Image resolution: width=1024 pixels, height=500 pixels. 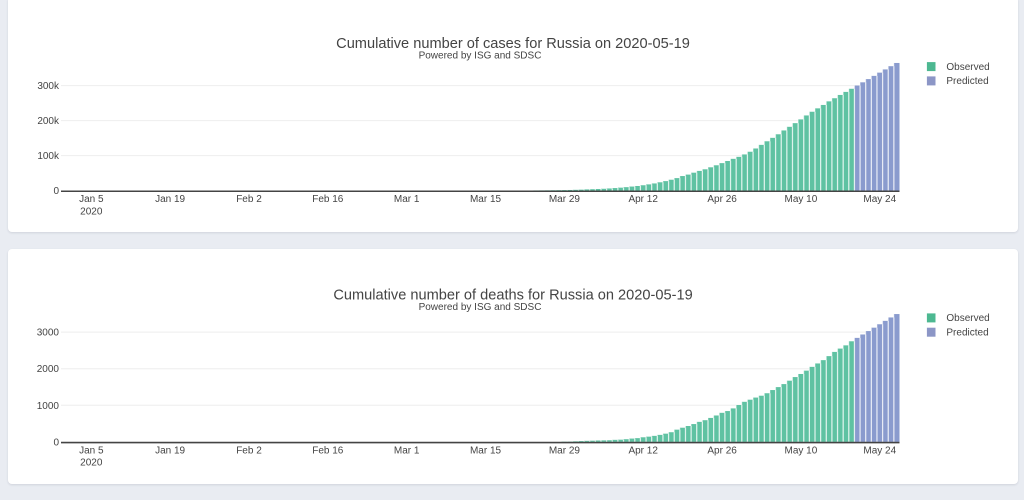 I want to click on svg-text: 3000, so click(x=48, y=333).